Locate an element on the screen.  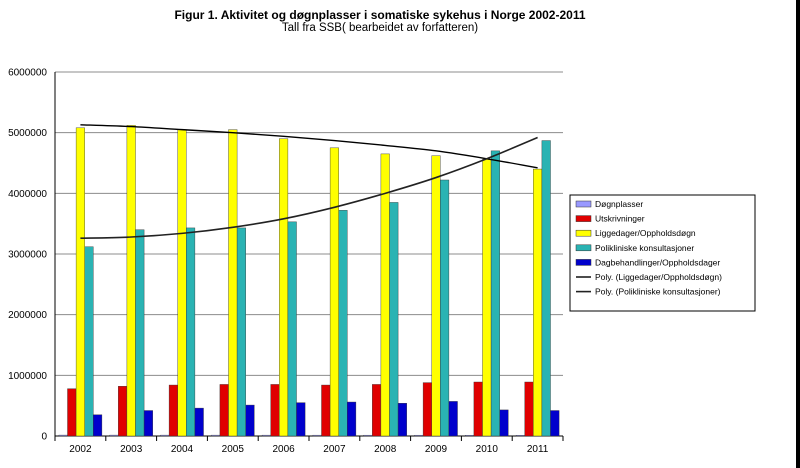
x-tick-label: 2005 is located at coordinates (233, 449).